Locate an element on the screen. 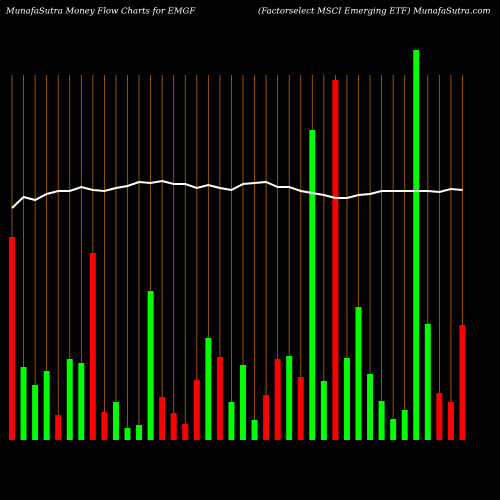 Image resolution: width=500 pixels, height=500 pixels. money-flow-line is located at coordinates (237, 194).